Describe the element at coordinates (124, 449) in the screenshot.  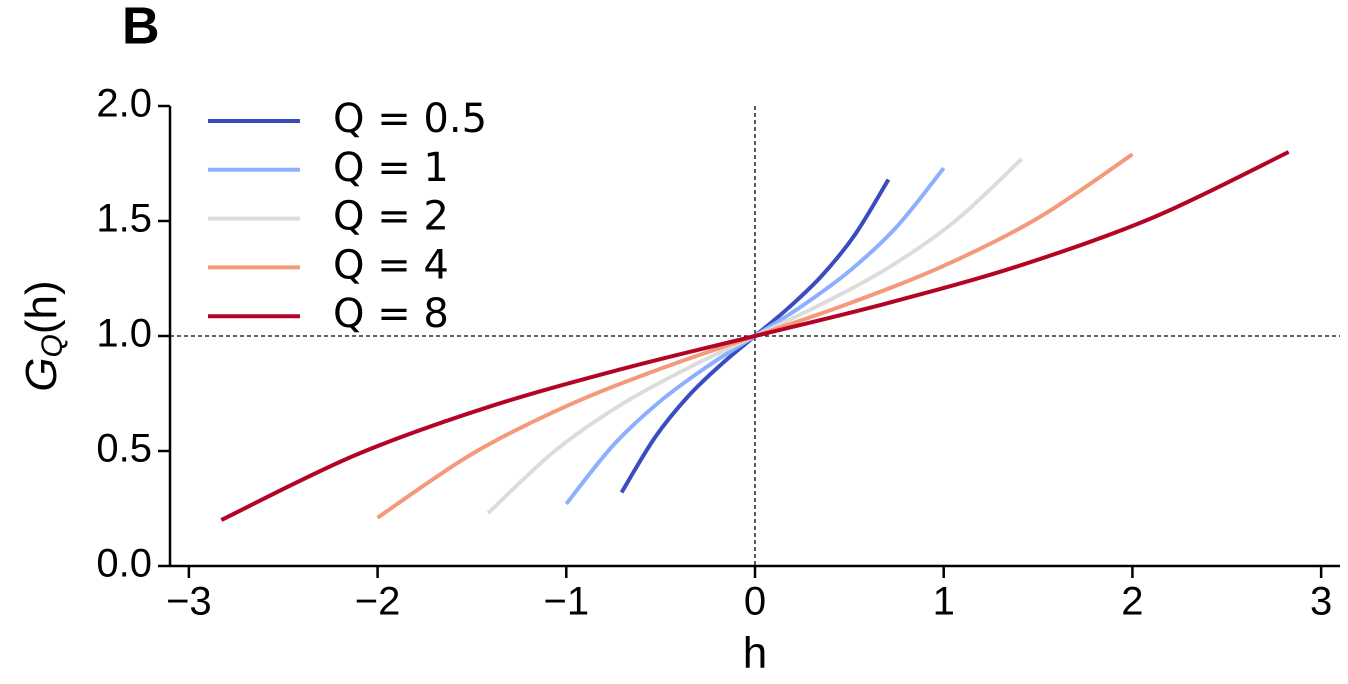
I see `y-tick-label: 0.5` at that location.